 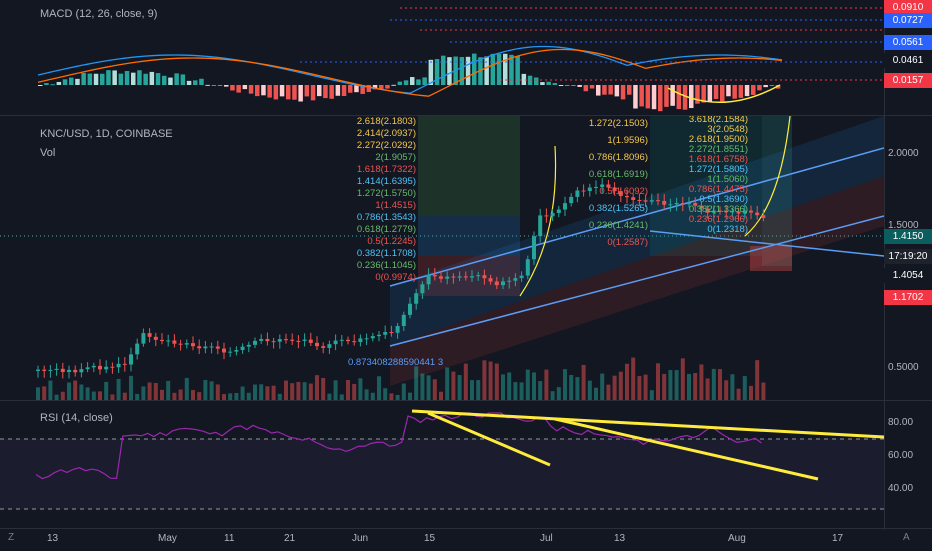 I want to click on time-axis, so click(x=466, y=539).